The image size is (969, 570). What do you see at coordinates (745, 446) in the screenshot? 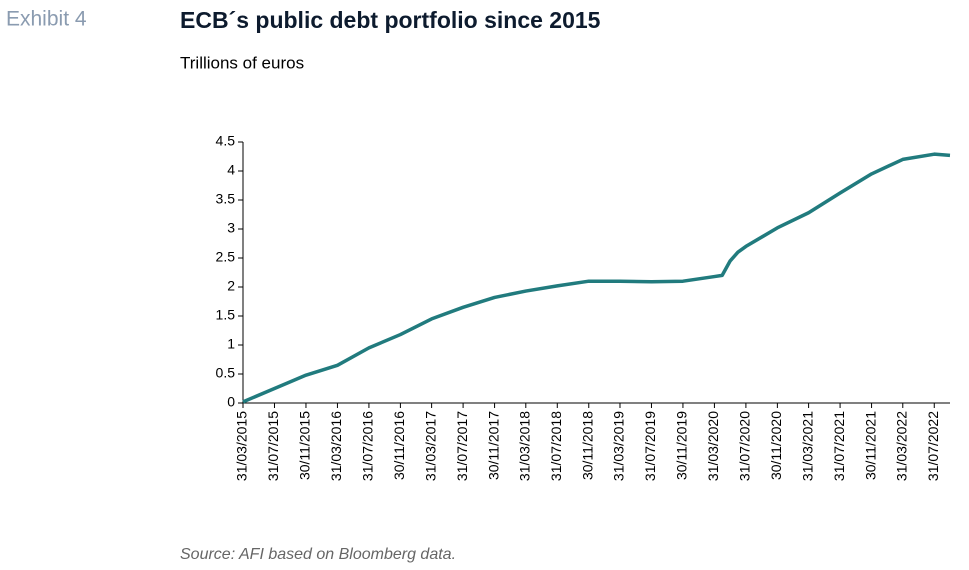
I see `x-tick-label: 31/07/2020` at bounding box center [745, 446].